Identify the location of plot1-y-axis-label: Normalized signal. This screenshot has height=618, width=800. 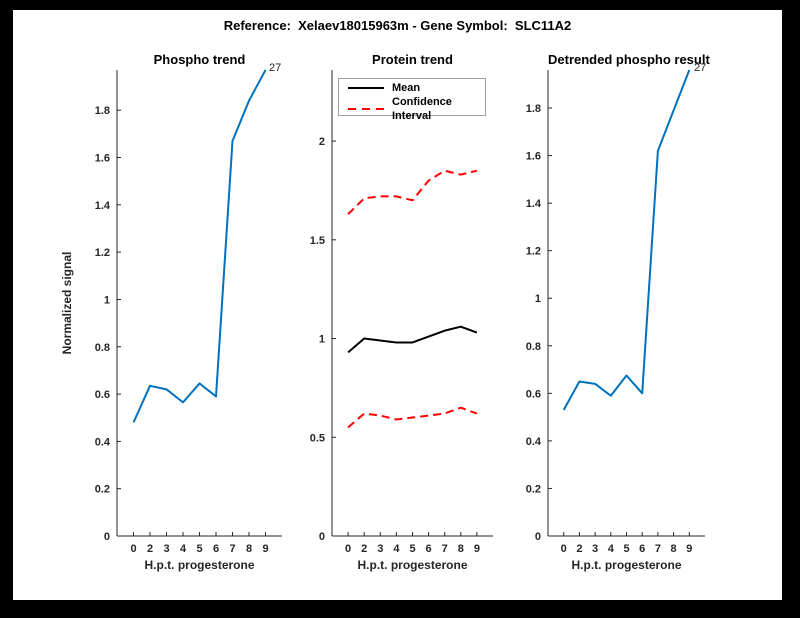
(67, 303).